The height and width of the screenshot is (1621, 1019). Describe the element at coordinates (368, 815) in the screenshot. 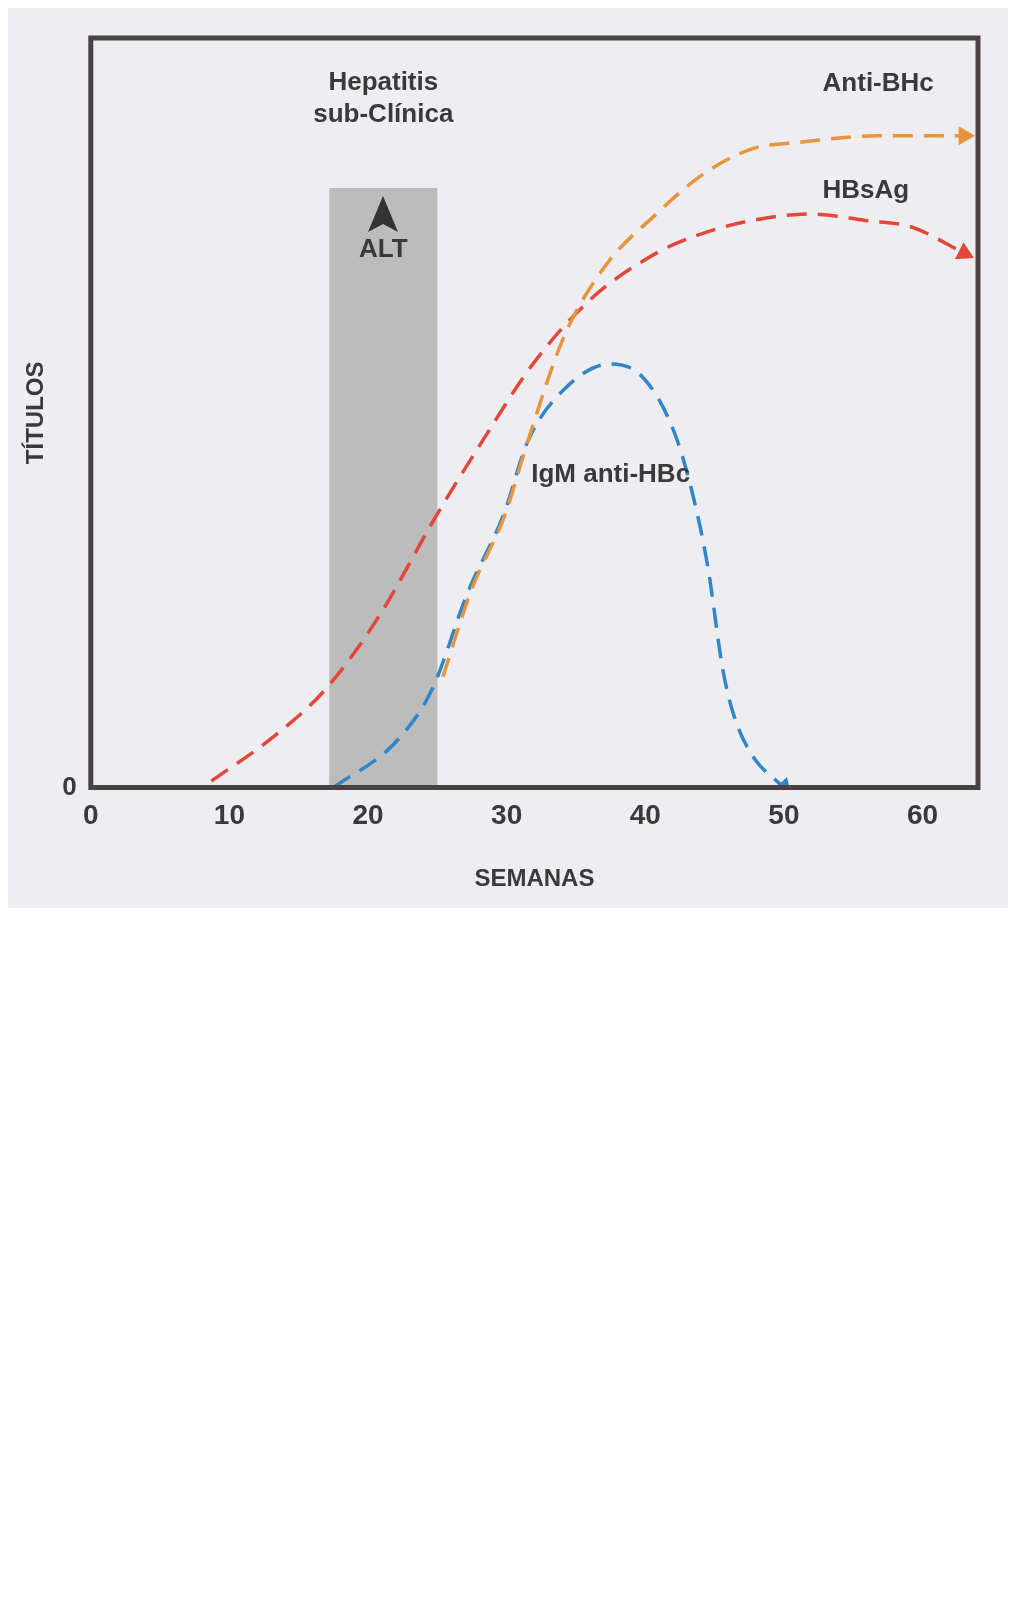

I see `x-tick-label: 20` at that location.